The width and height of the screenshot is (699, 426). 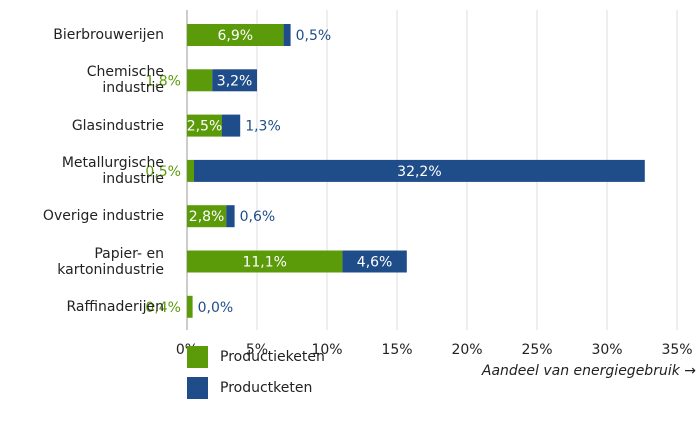 What do you see at coordinates (536, 350) in the screenshot?
I see `x-tick-label: 25%` at bounding box center [536, 350].